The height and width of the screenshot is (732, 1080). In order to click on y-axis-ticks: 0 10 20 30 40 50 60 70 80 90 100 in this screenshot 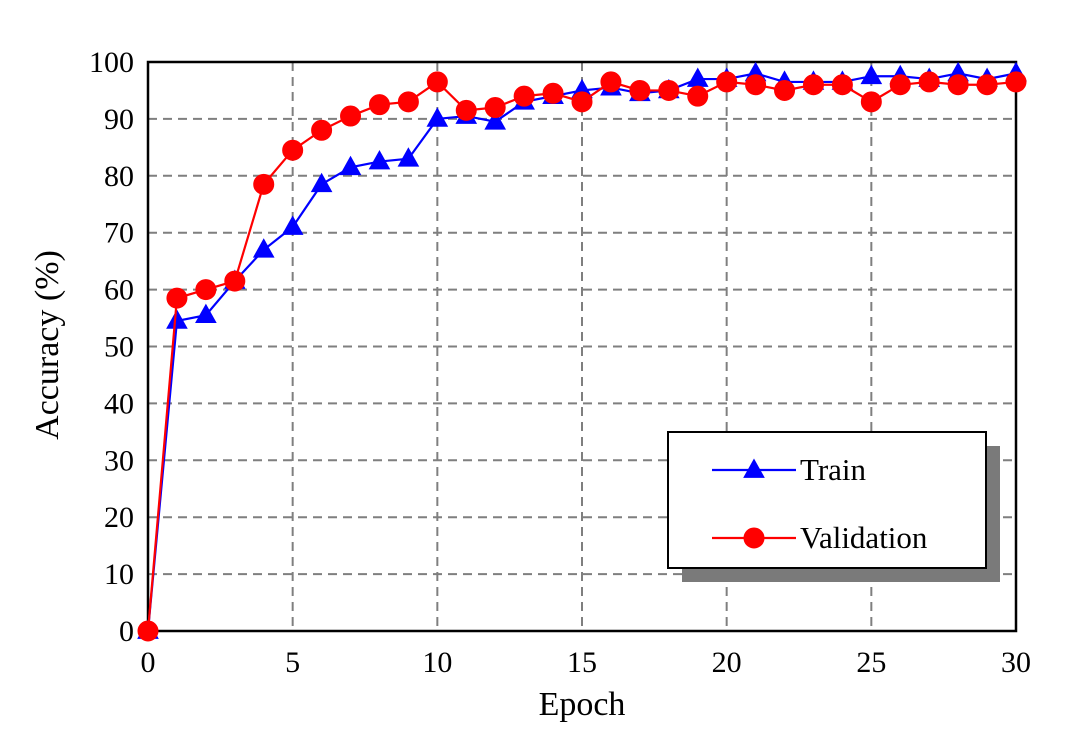, I will do `click(111, 347)`.